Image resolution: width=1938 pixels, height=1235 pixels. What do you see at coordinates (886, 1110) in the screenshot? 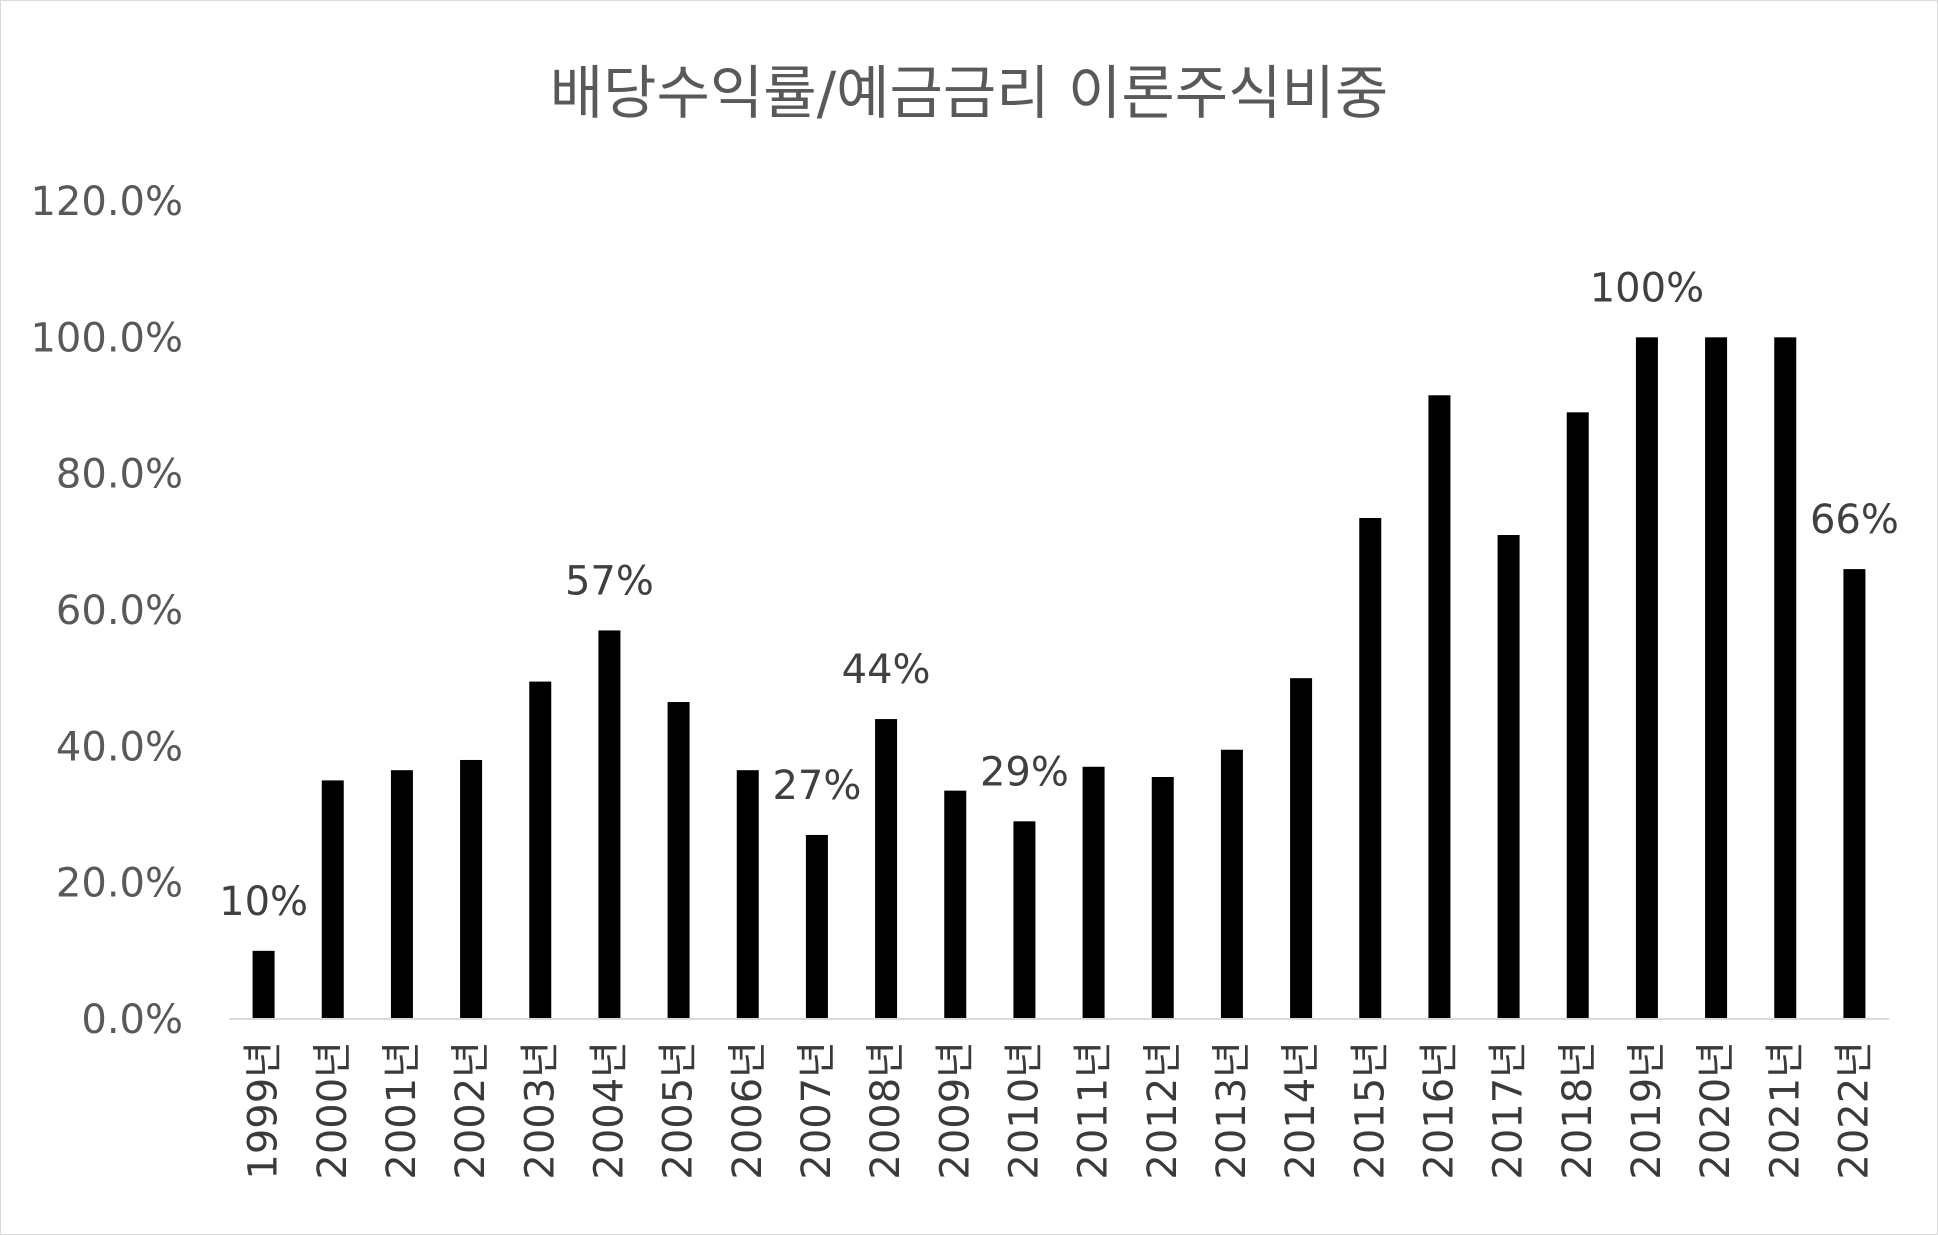
I see `x-tick-label: 2008년` at bounding box center [886, 1110].